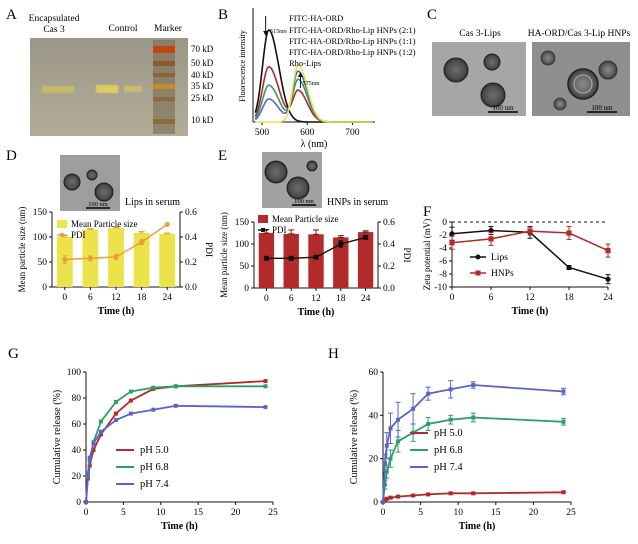  Describe the element at coordinates (202, 49) in the screenshot. I see `gel-marker-label: 70 kD` at that location.